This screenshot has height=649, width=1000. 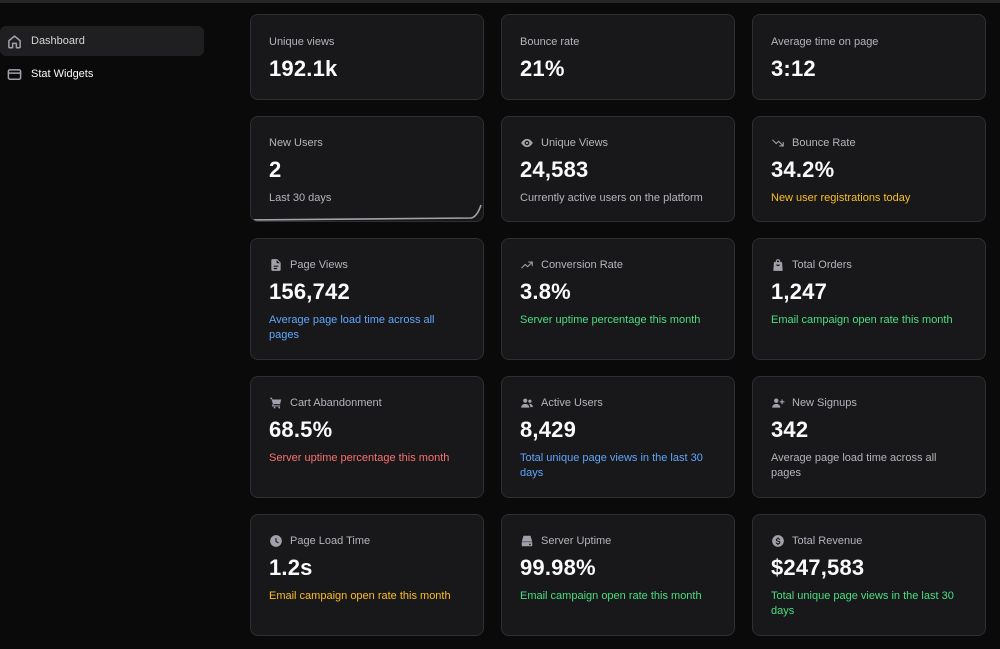 I want to click on stat-label-text: New Signups, so click(x=824, y=403).